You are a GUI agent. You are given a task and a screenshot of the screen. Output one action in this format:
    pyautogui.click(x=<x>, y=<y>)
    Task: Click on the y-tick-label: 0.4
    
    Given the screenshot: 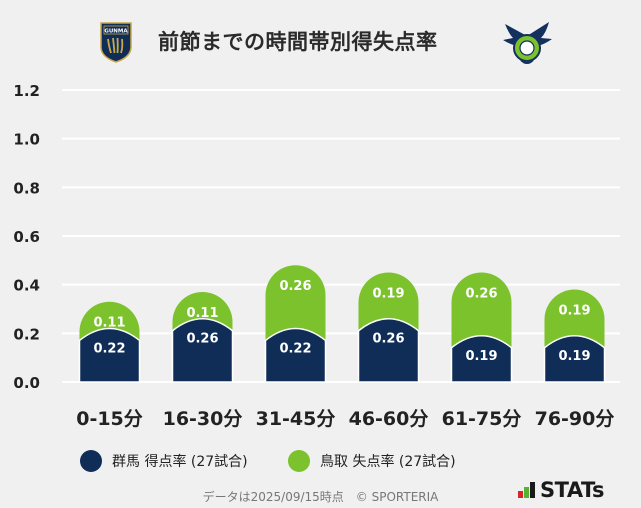 What is the action you would take?
    pyautogui.click(x=26, y=286)
    